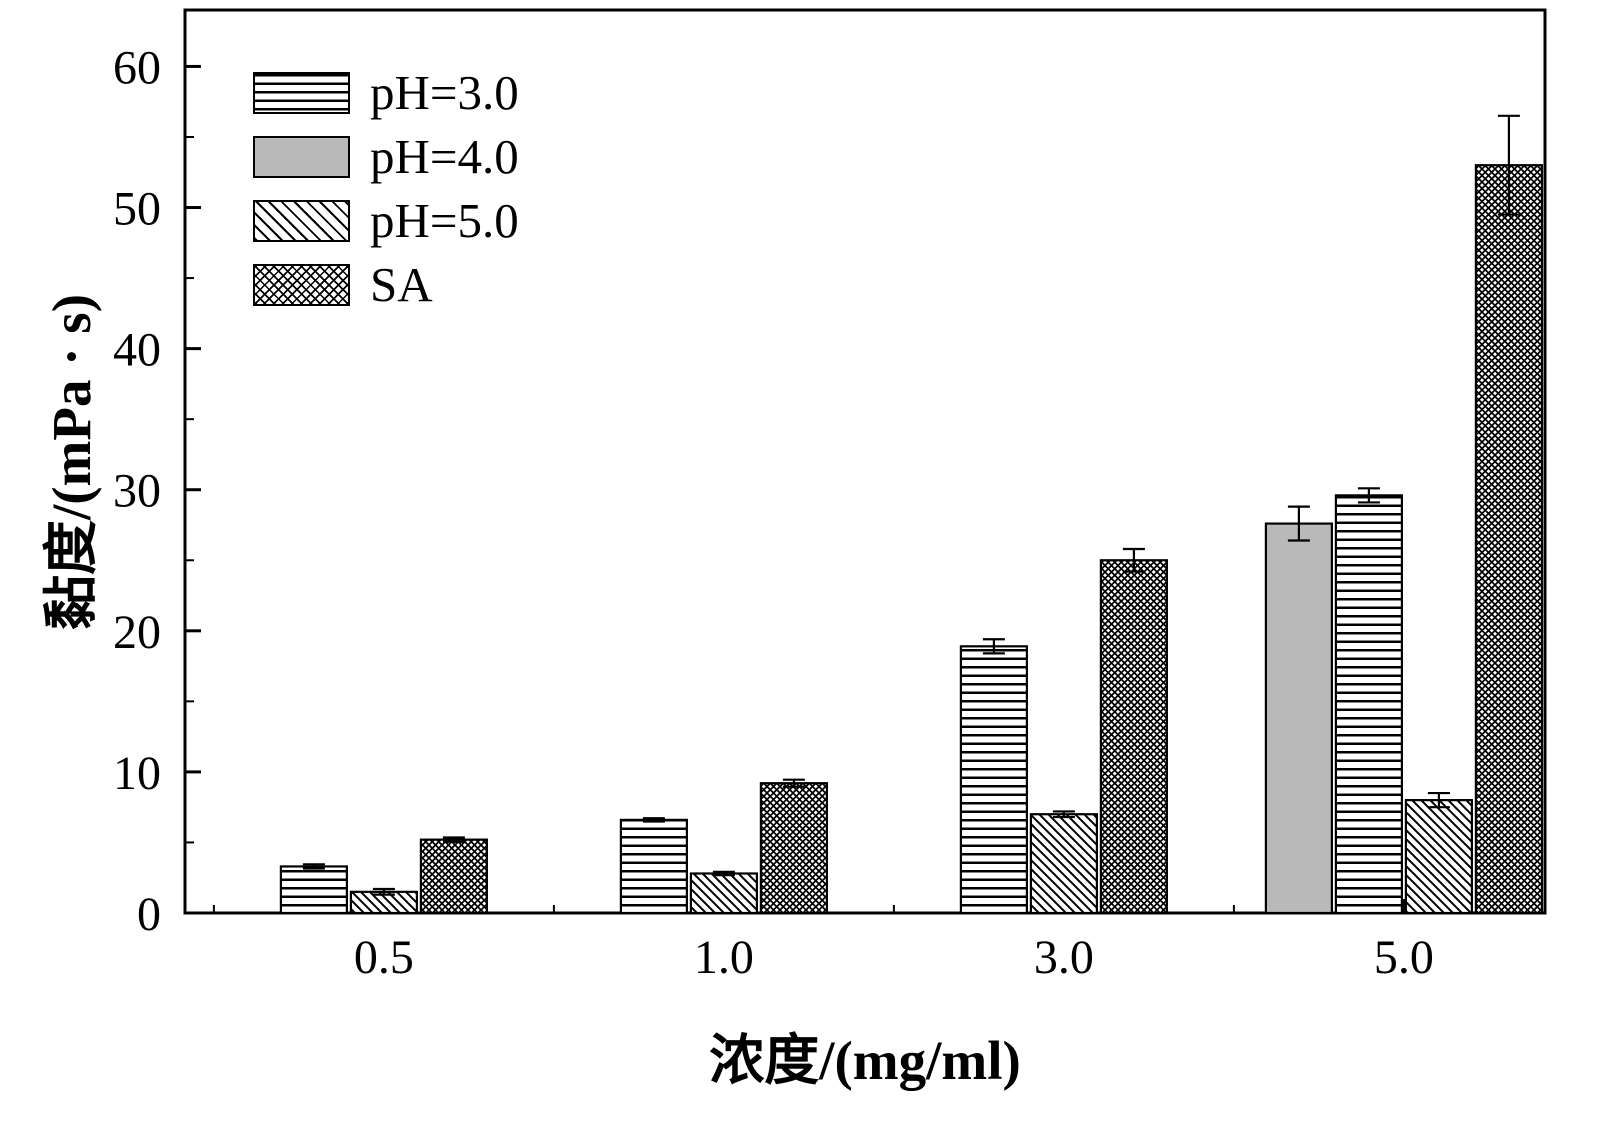 This screenshot has height=1137, width=1610. I want to click on legend-item-ph5: pH=5.0, so click(386, 220).